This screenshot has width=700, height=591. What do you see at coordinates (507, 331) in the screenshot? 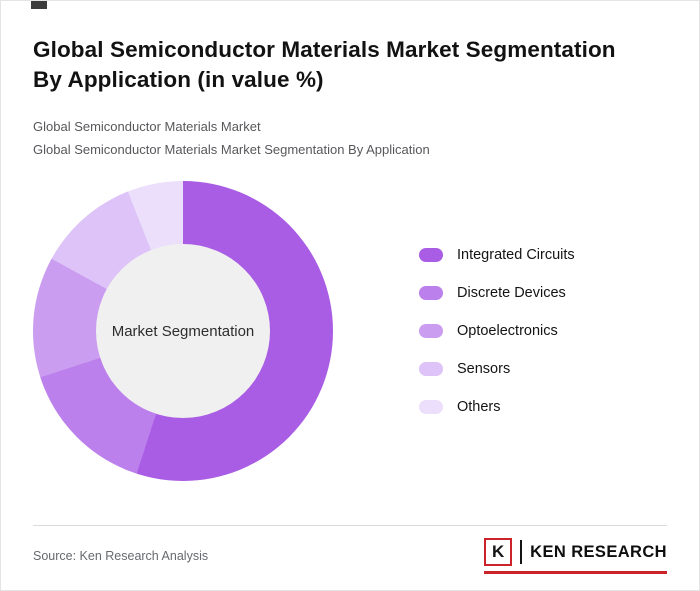
I see `legend-label: Optoelectronics` at bounding box center [507, 331].